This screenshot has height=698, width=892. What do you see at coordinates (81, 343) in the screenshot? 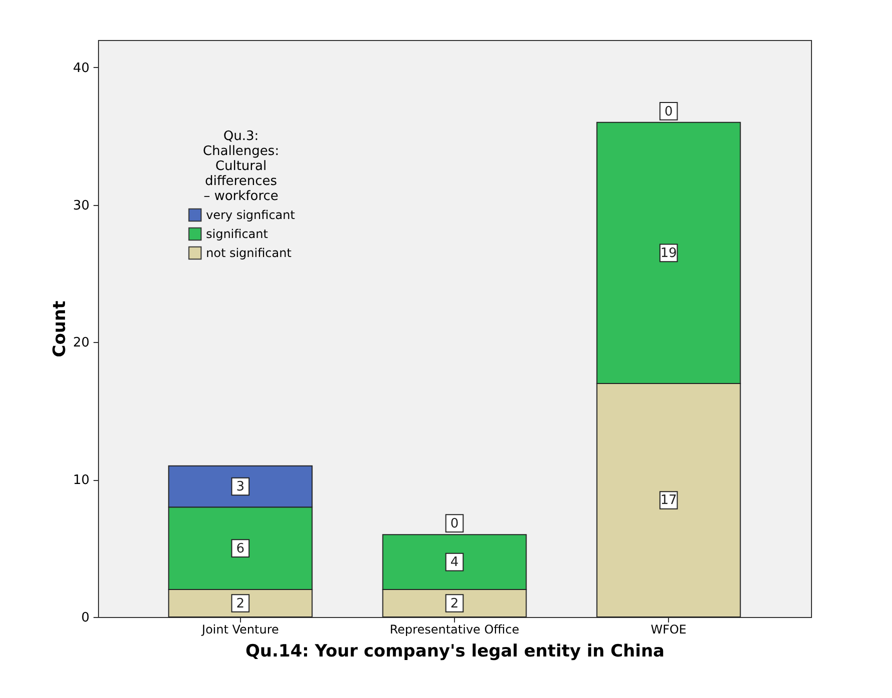
I see `y-tick-label: 20` at bounding box center [81, 343].